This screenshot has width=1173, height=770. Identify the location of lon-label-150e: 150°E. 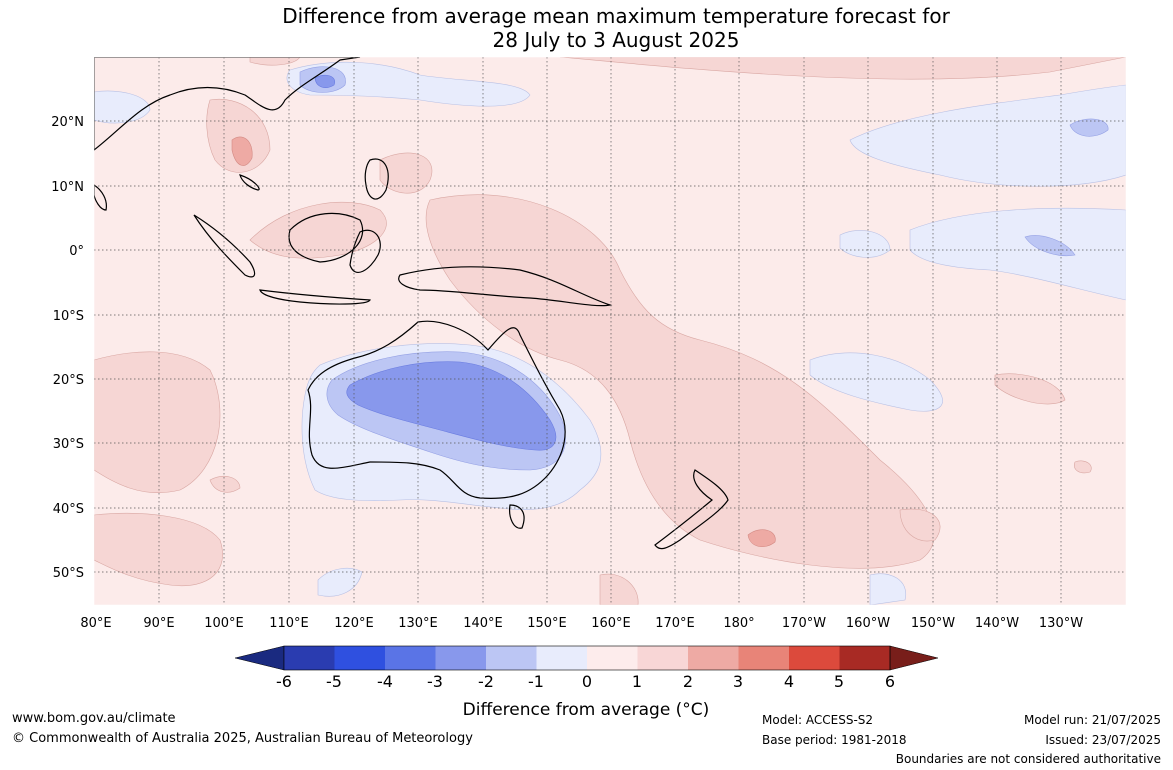
(547, 623).